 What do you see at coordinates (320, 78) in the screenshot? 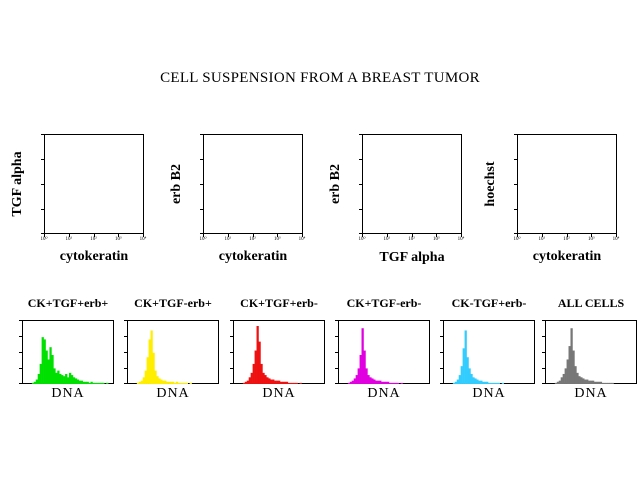
I see `page-title: CELL SUSPENSION FROM A BREAST TUMOR` at bounding box center [320, 78].